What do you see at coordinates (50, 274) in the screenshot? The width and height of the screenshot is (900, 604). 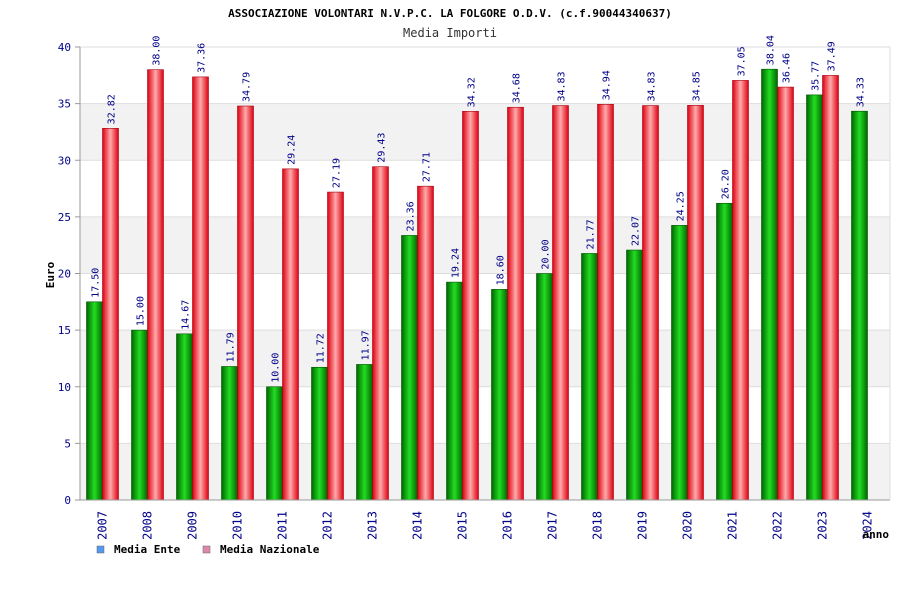 I see `y-axis-label: Euro` at bounding box center [50, 274].